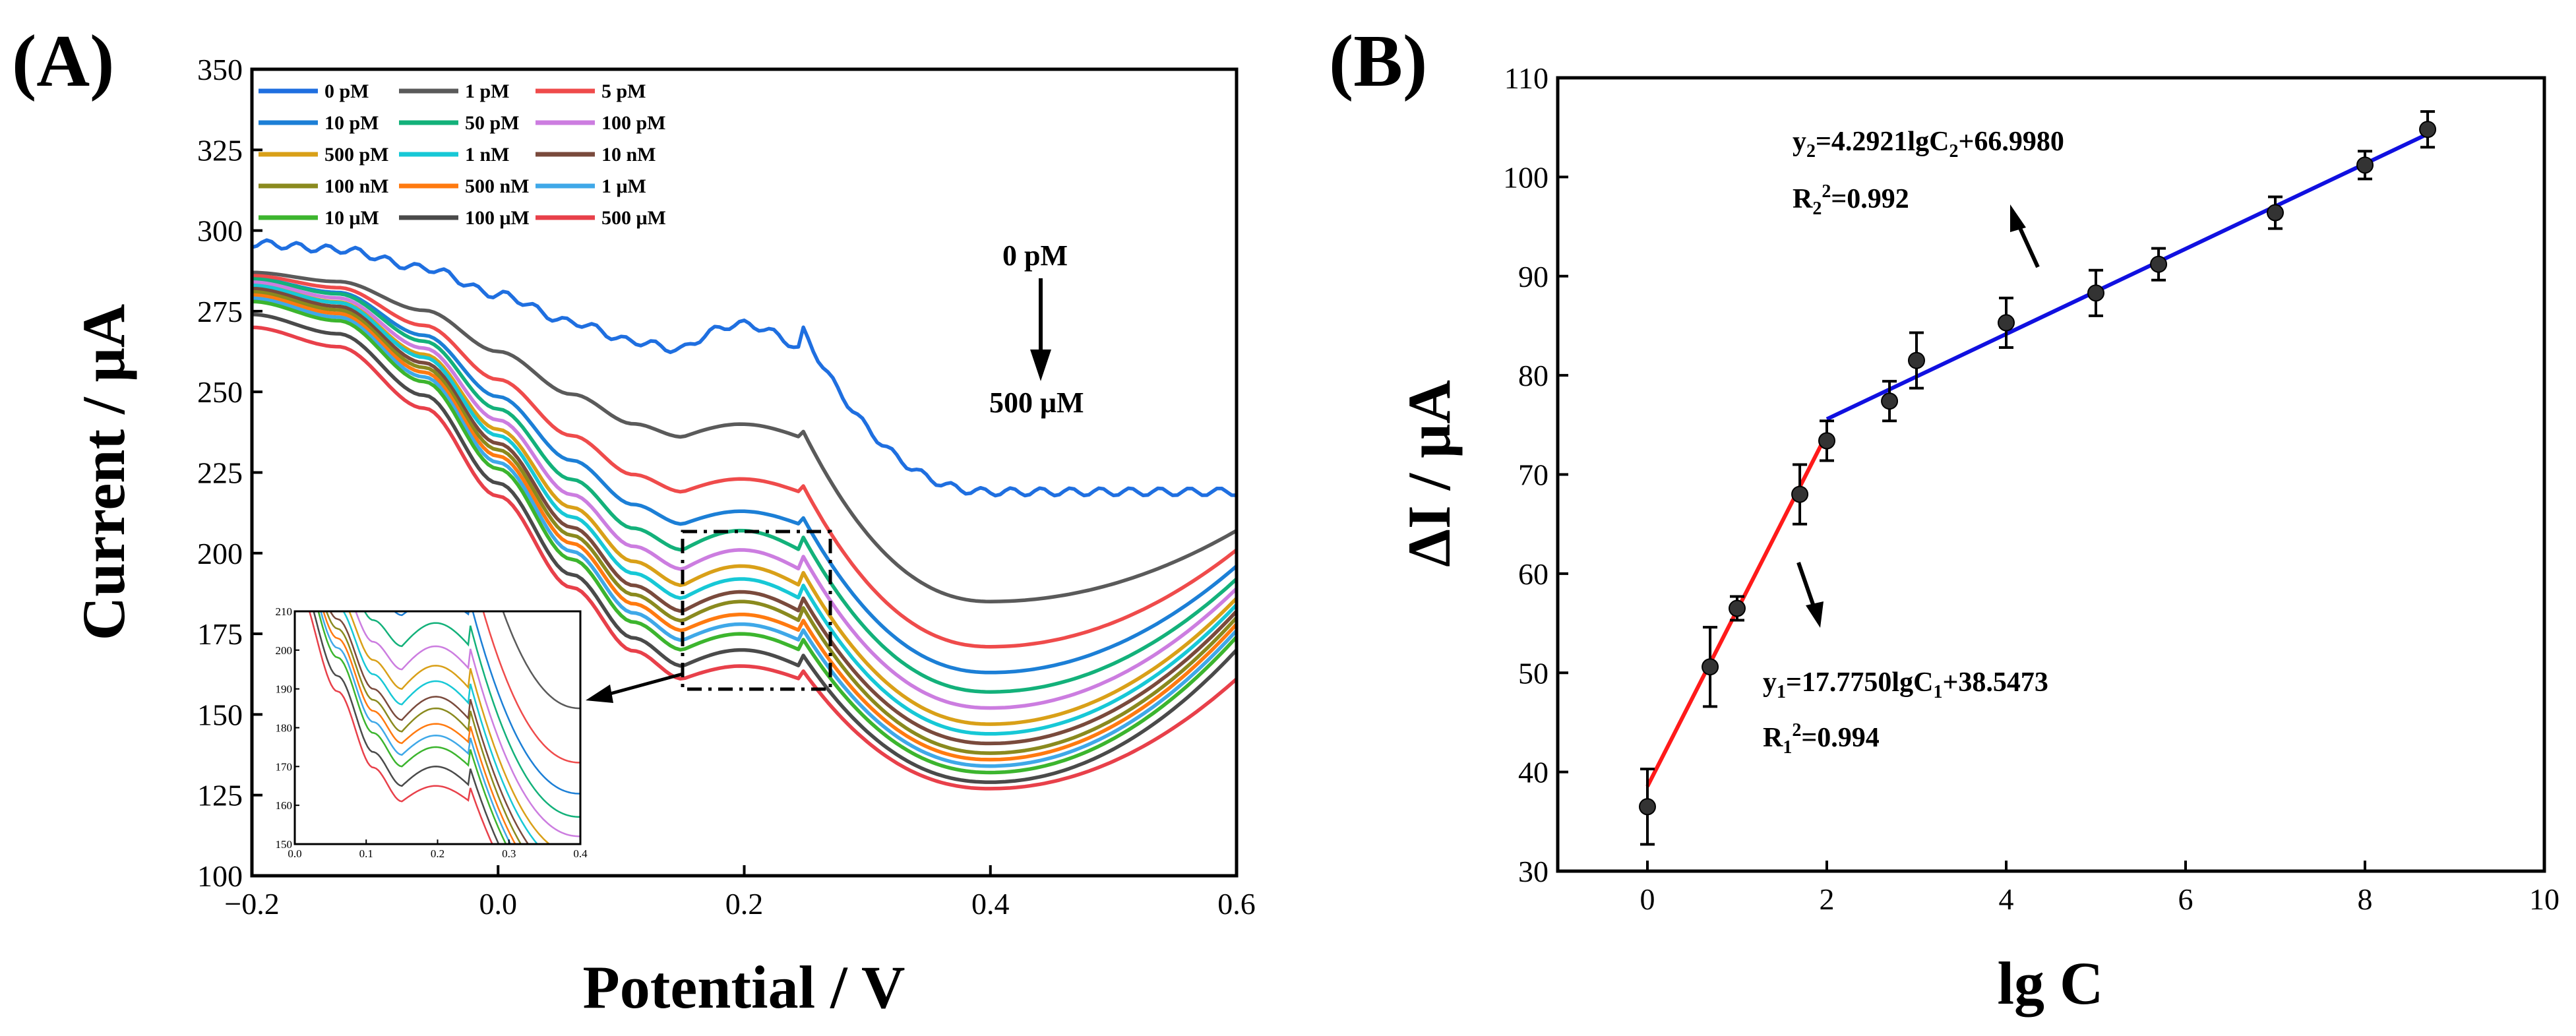 This screenshot has width=2576, height=1036. Describe the element at coordinates (580, 853) in the screenshot. I see `inset-x-tick-label: 0.4` at that location.